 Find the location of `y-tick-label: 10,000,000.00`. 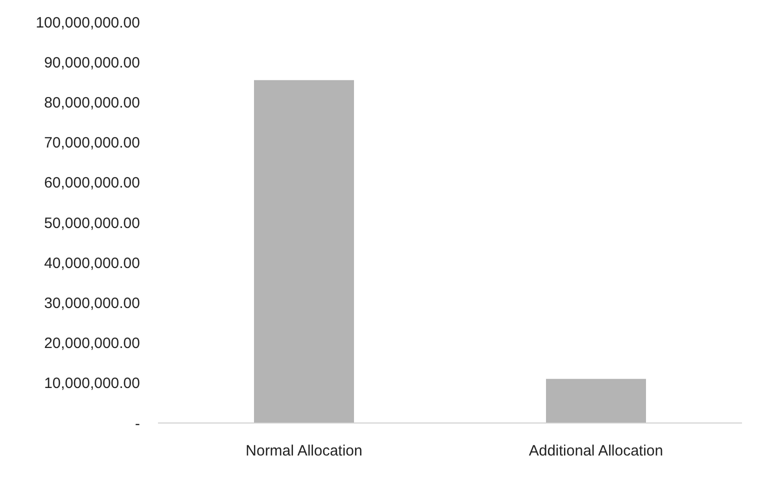

y-tick-label: 10,000,000.00 is located at coordinates (92, 383).